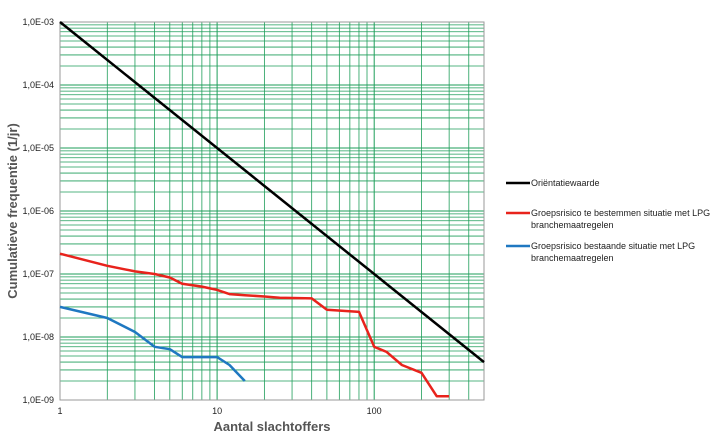 This screenshot has width=727, height=437. I want to click on y-tick-label: 1,0E-05, so click(38, 148).